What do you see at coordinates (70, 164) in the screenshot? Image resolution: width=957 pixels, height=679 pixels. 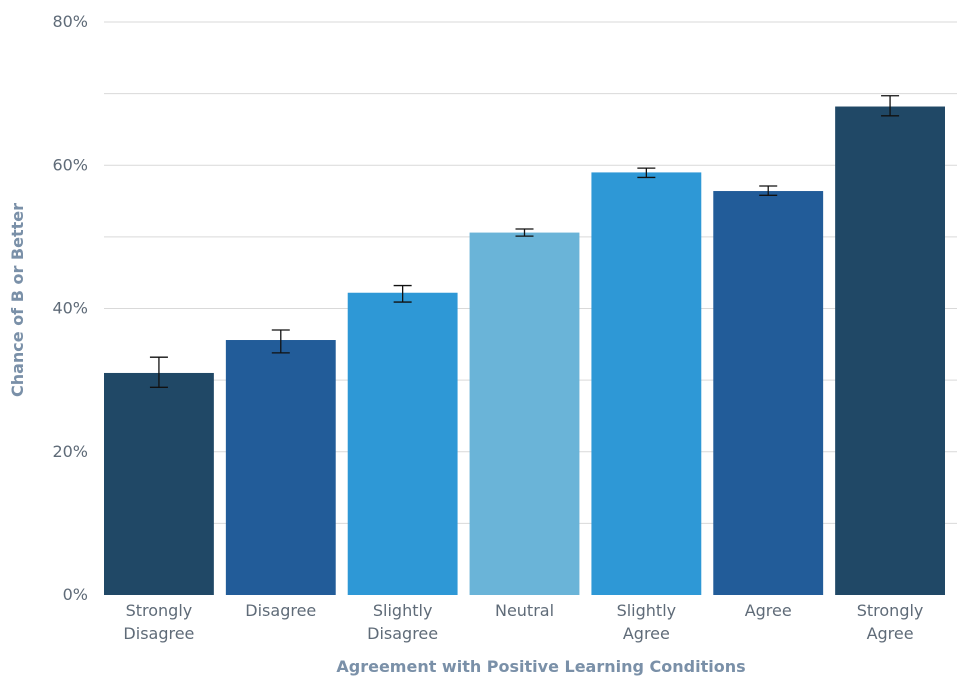 I see `y-tick-label: 60%` at bounding box center [70, 164].